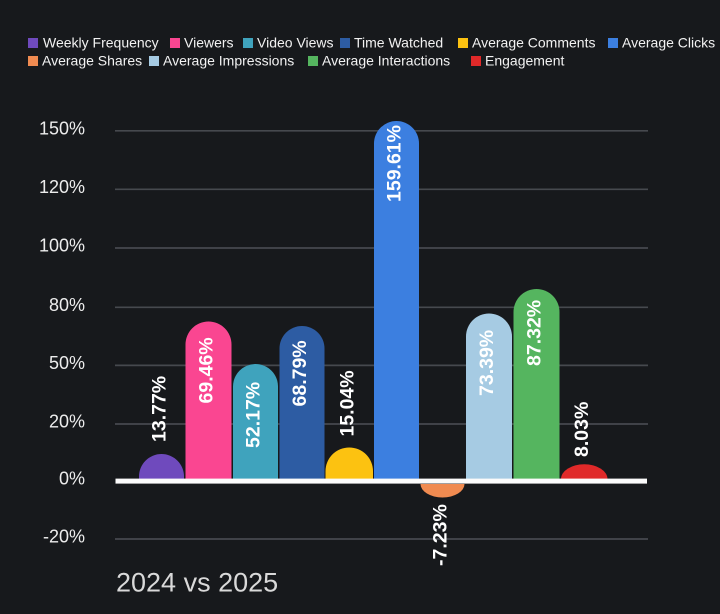  What do you see at coordinates (92, 61) in the screenshot?
I see `svg-text: Average Shares` at bounding box center [92, 61].